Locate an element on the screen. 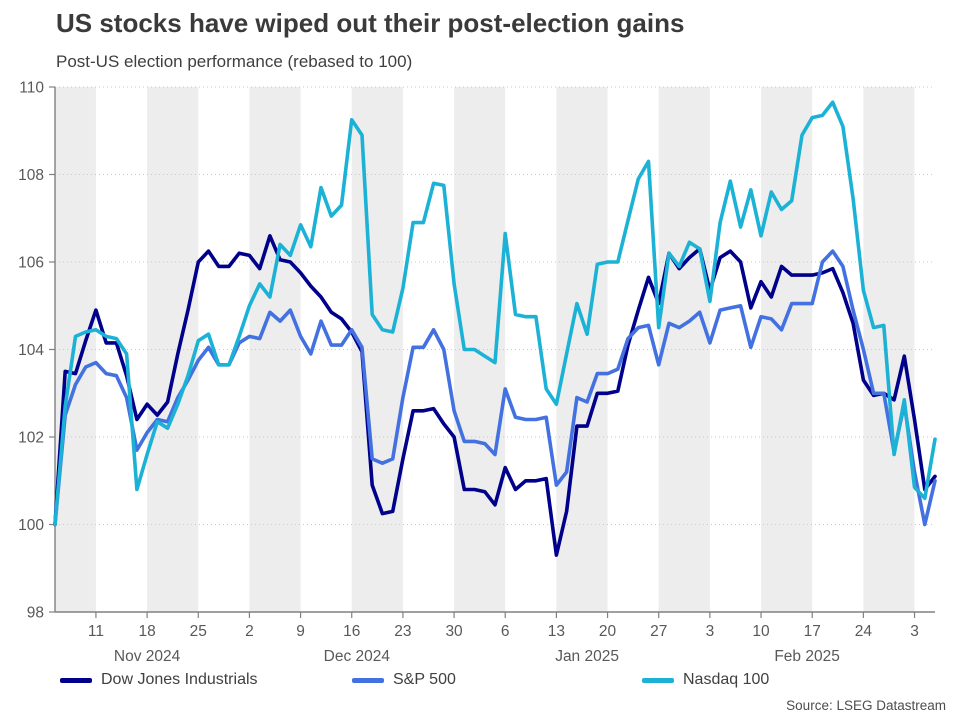 The width and height of the screenshot is (960, 720). x-tick-label: 27 is located at coordinates (658, 631).